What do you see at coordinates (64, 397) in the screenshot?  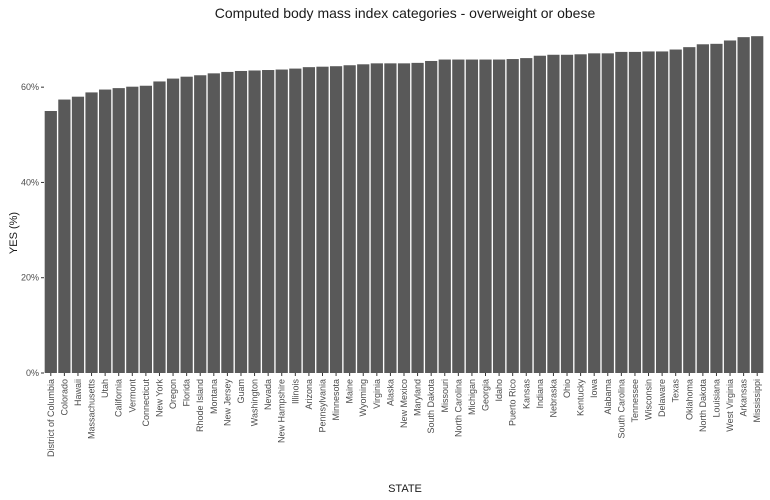 I see `x-tick-label-1: Colorado` at bounding box center [64, 397].